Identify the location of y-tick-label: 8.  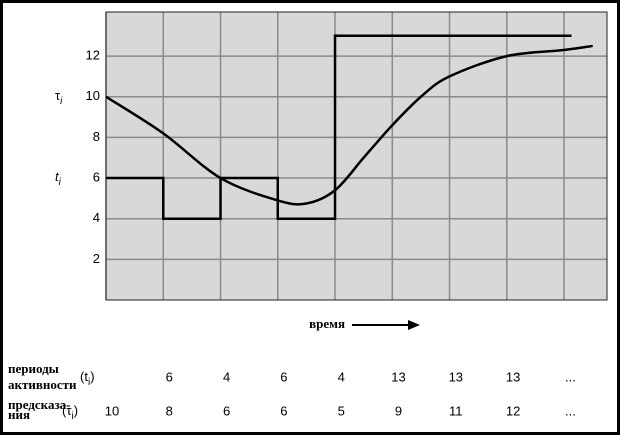
(96, 136).